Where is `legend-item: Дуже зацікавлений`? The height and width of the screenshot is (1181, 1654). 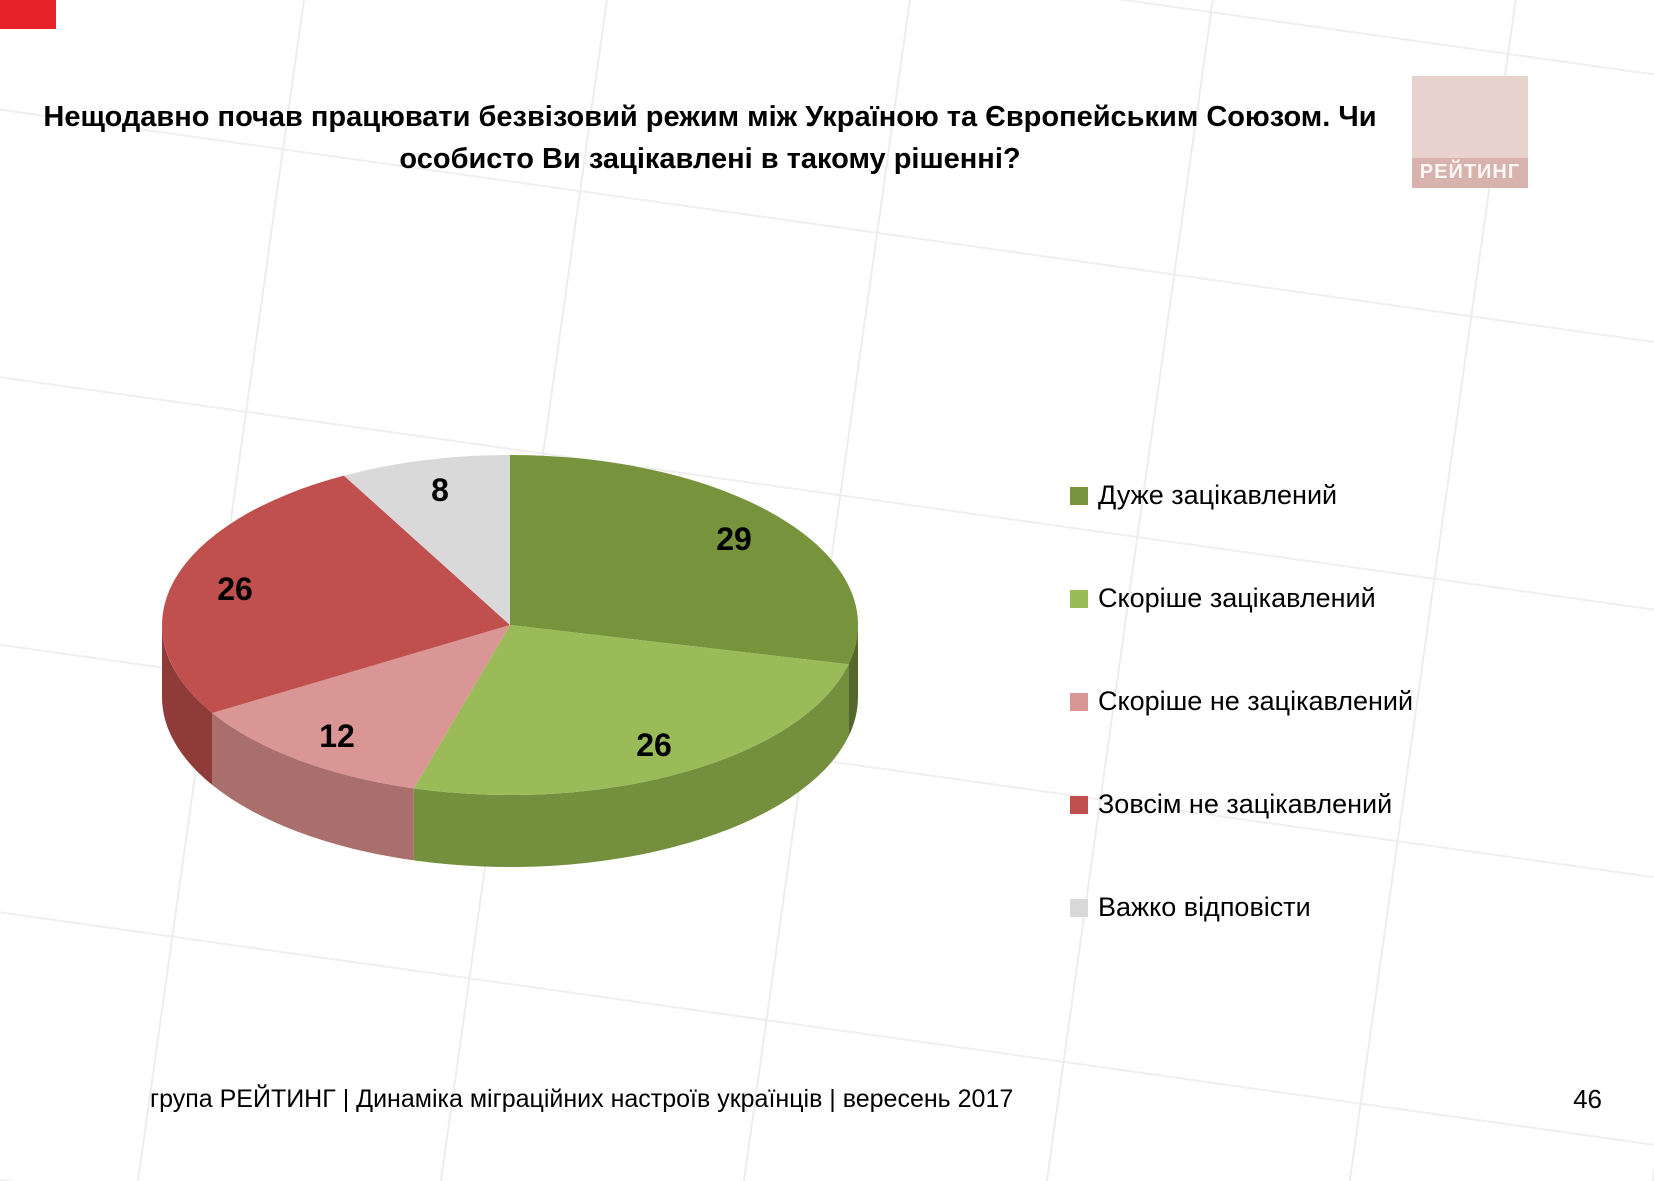
legend-item: Дуже зацікавлений is located at coordinates (1241, 495).